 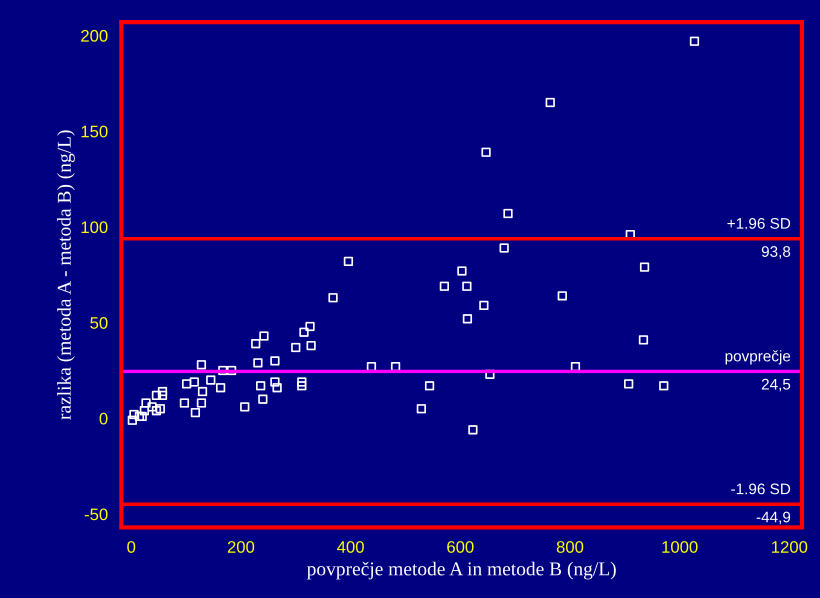 What do you see at coordinates (94, 36) in the screenshot?
I see `y-tick-label: 200` at bounding box center [94, 36].